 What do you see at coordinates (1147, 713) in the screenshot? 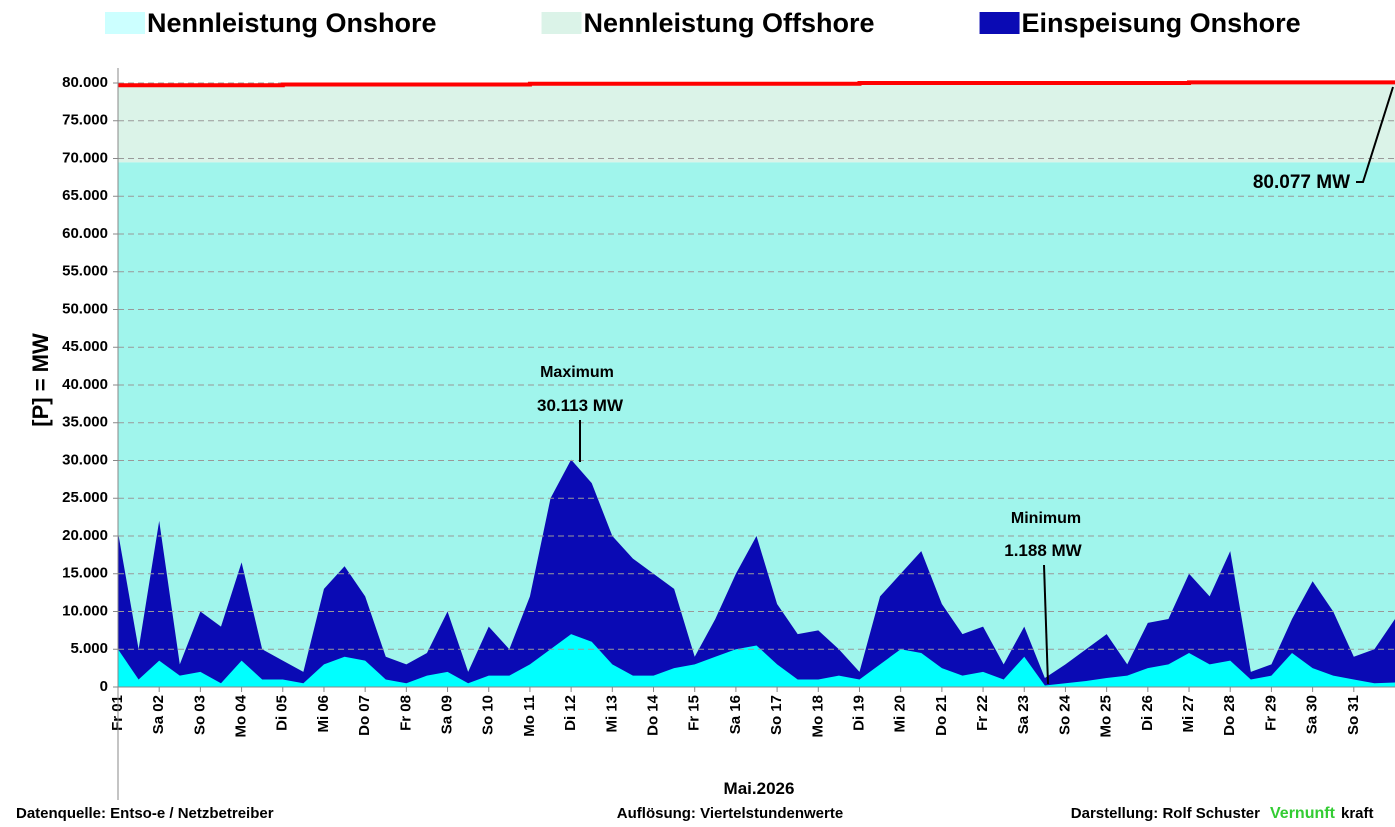
I see `x-tick-label: Di 26` at bounding box center [1147, 713].